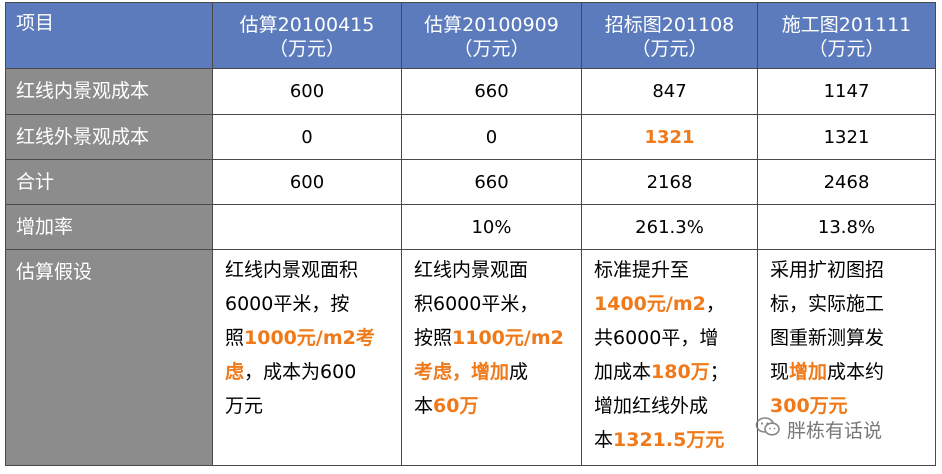 The image size is (942, 474). I want to click on note-text: 采用扩初图招, so click(827, 270).